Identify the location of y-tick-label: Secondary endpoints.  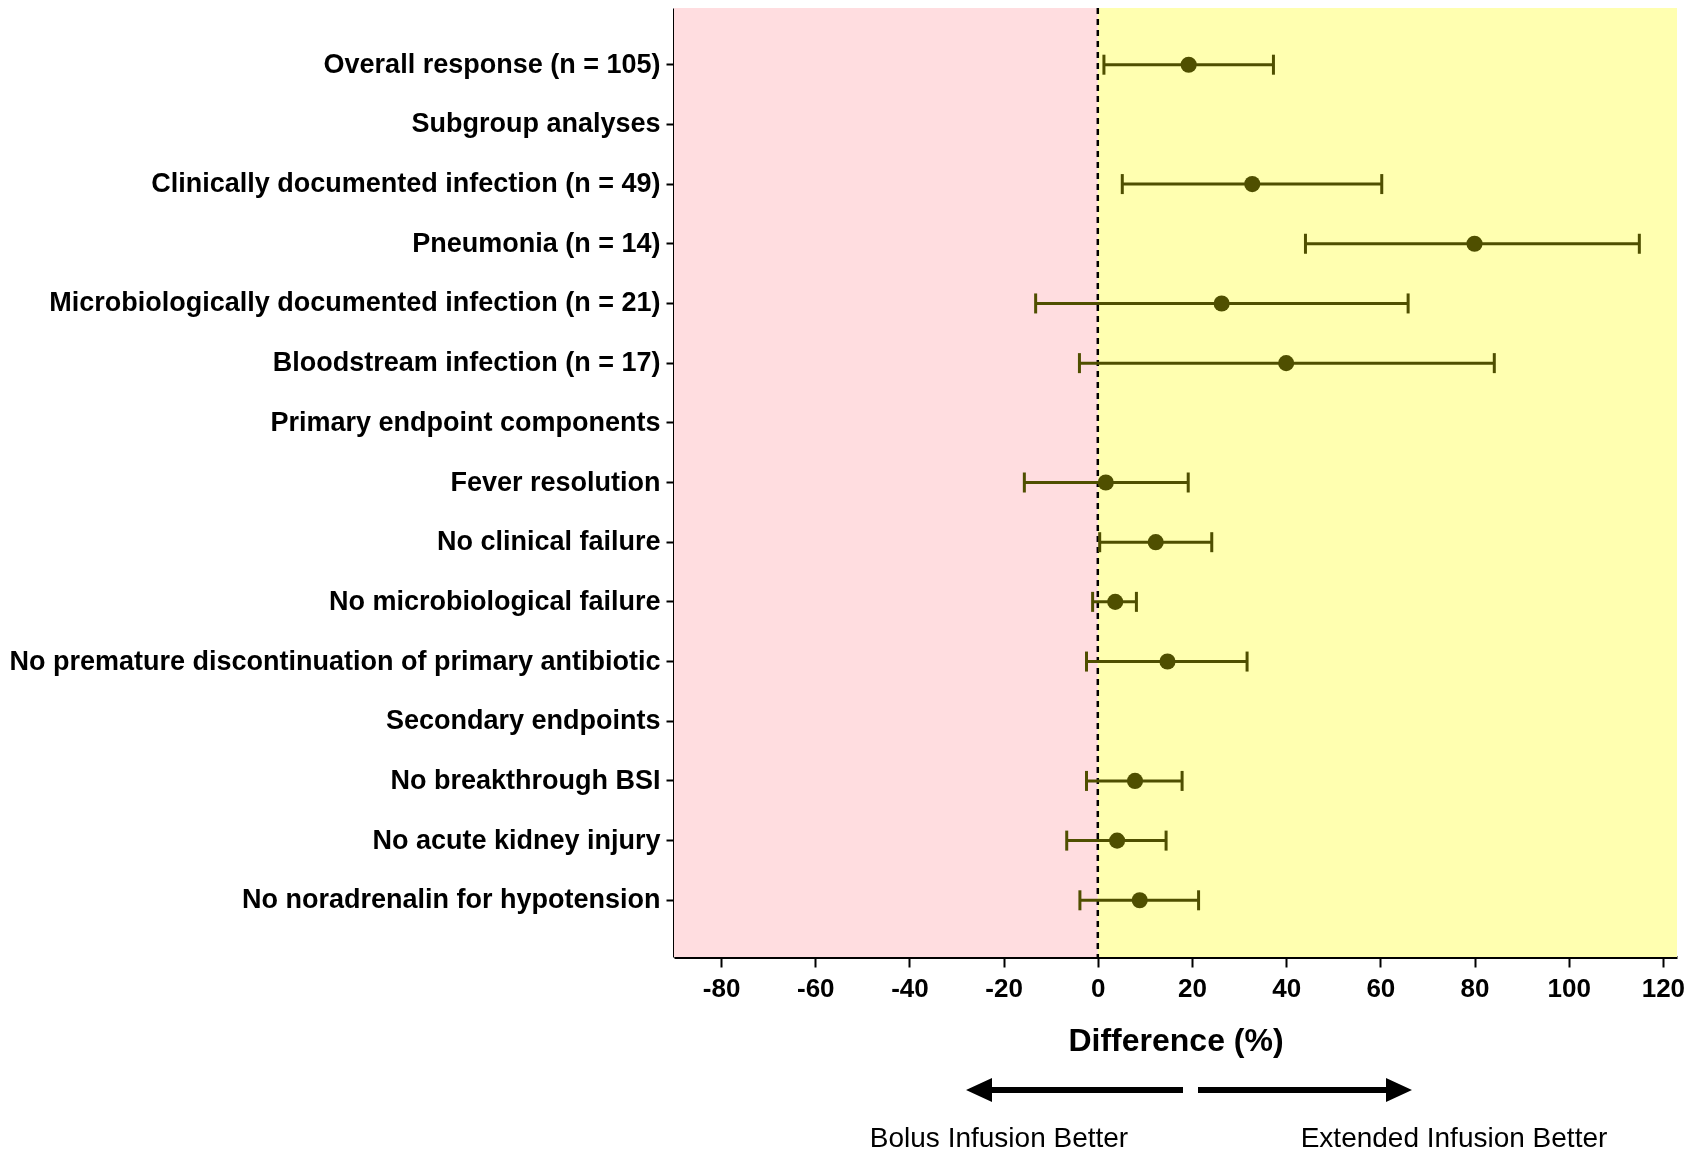
(523, 720).